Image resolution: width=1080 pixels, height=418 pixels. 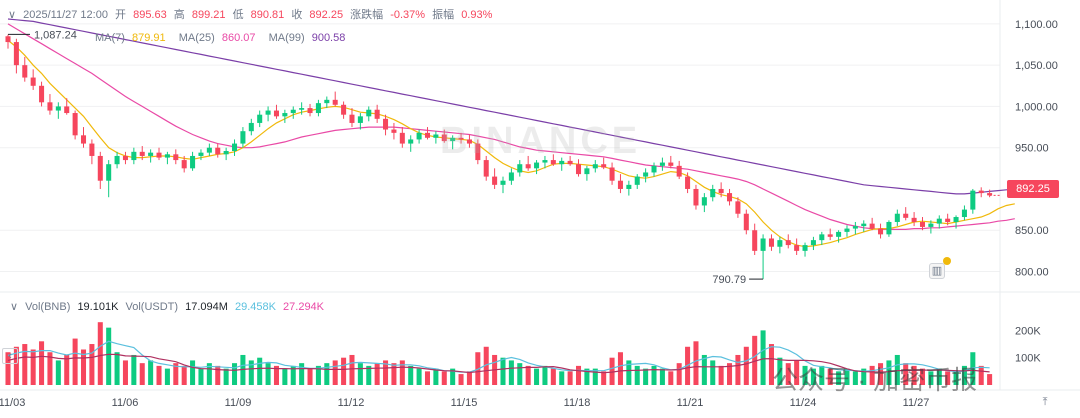 I want to click on time-tick-label: 11/03, so click(x=12, y=403).